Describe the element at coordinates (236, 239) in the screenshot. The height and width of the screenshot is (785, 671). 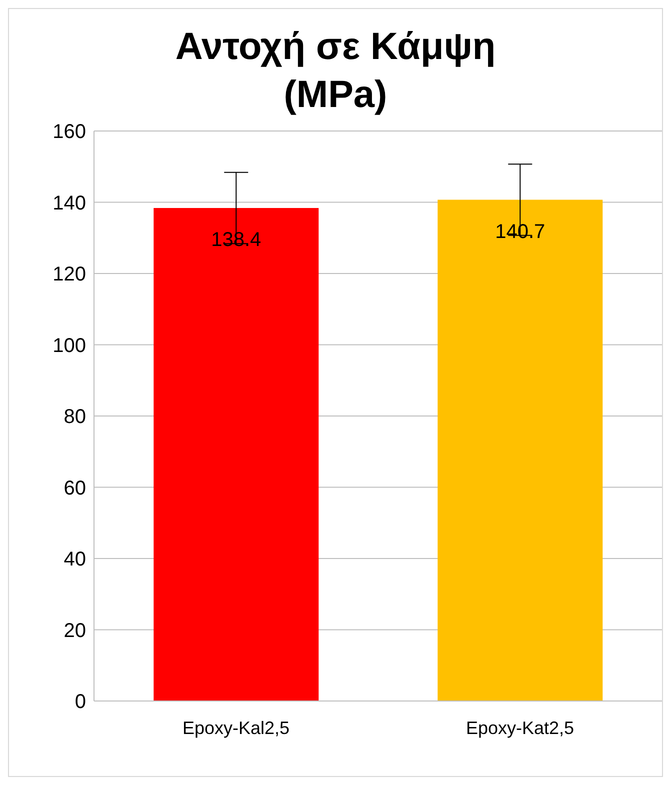
I see `data-label: 138.4` at that location.